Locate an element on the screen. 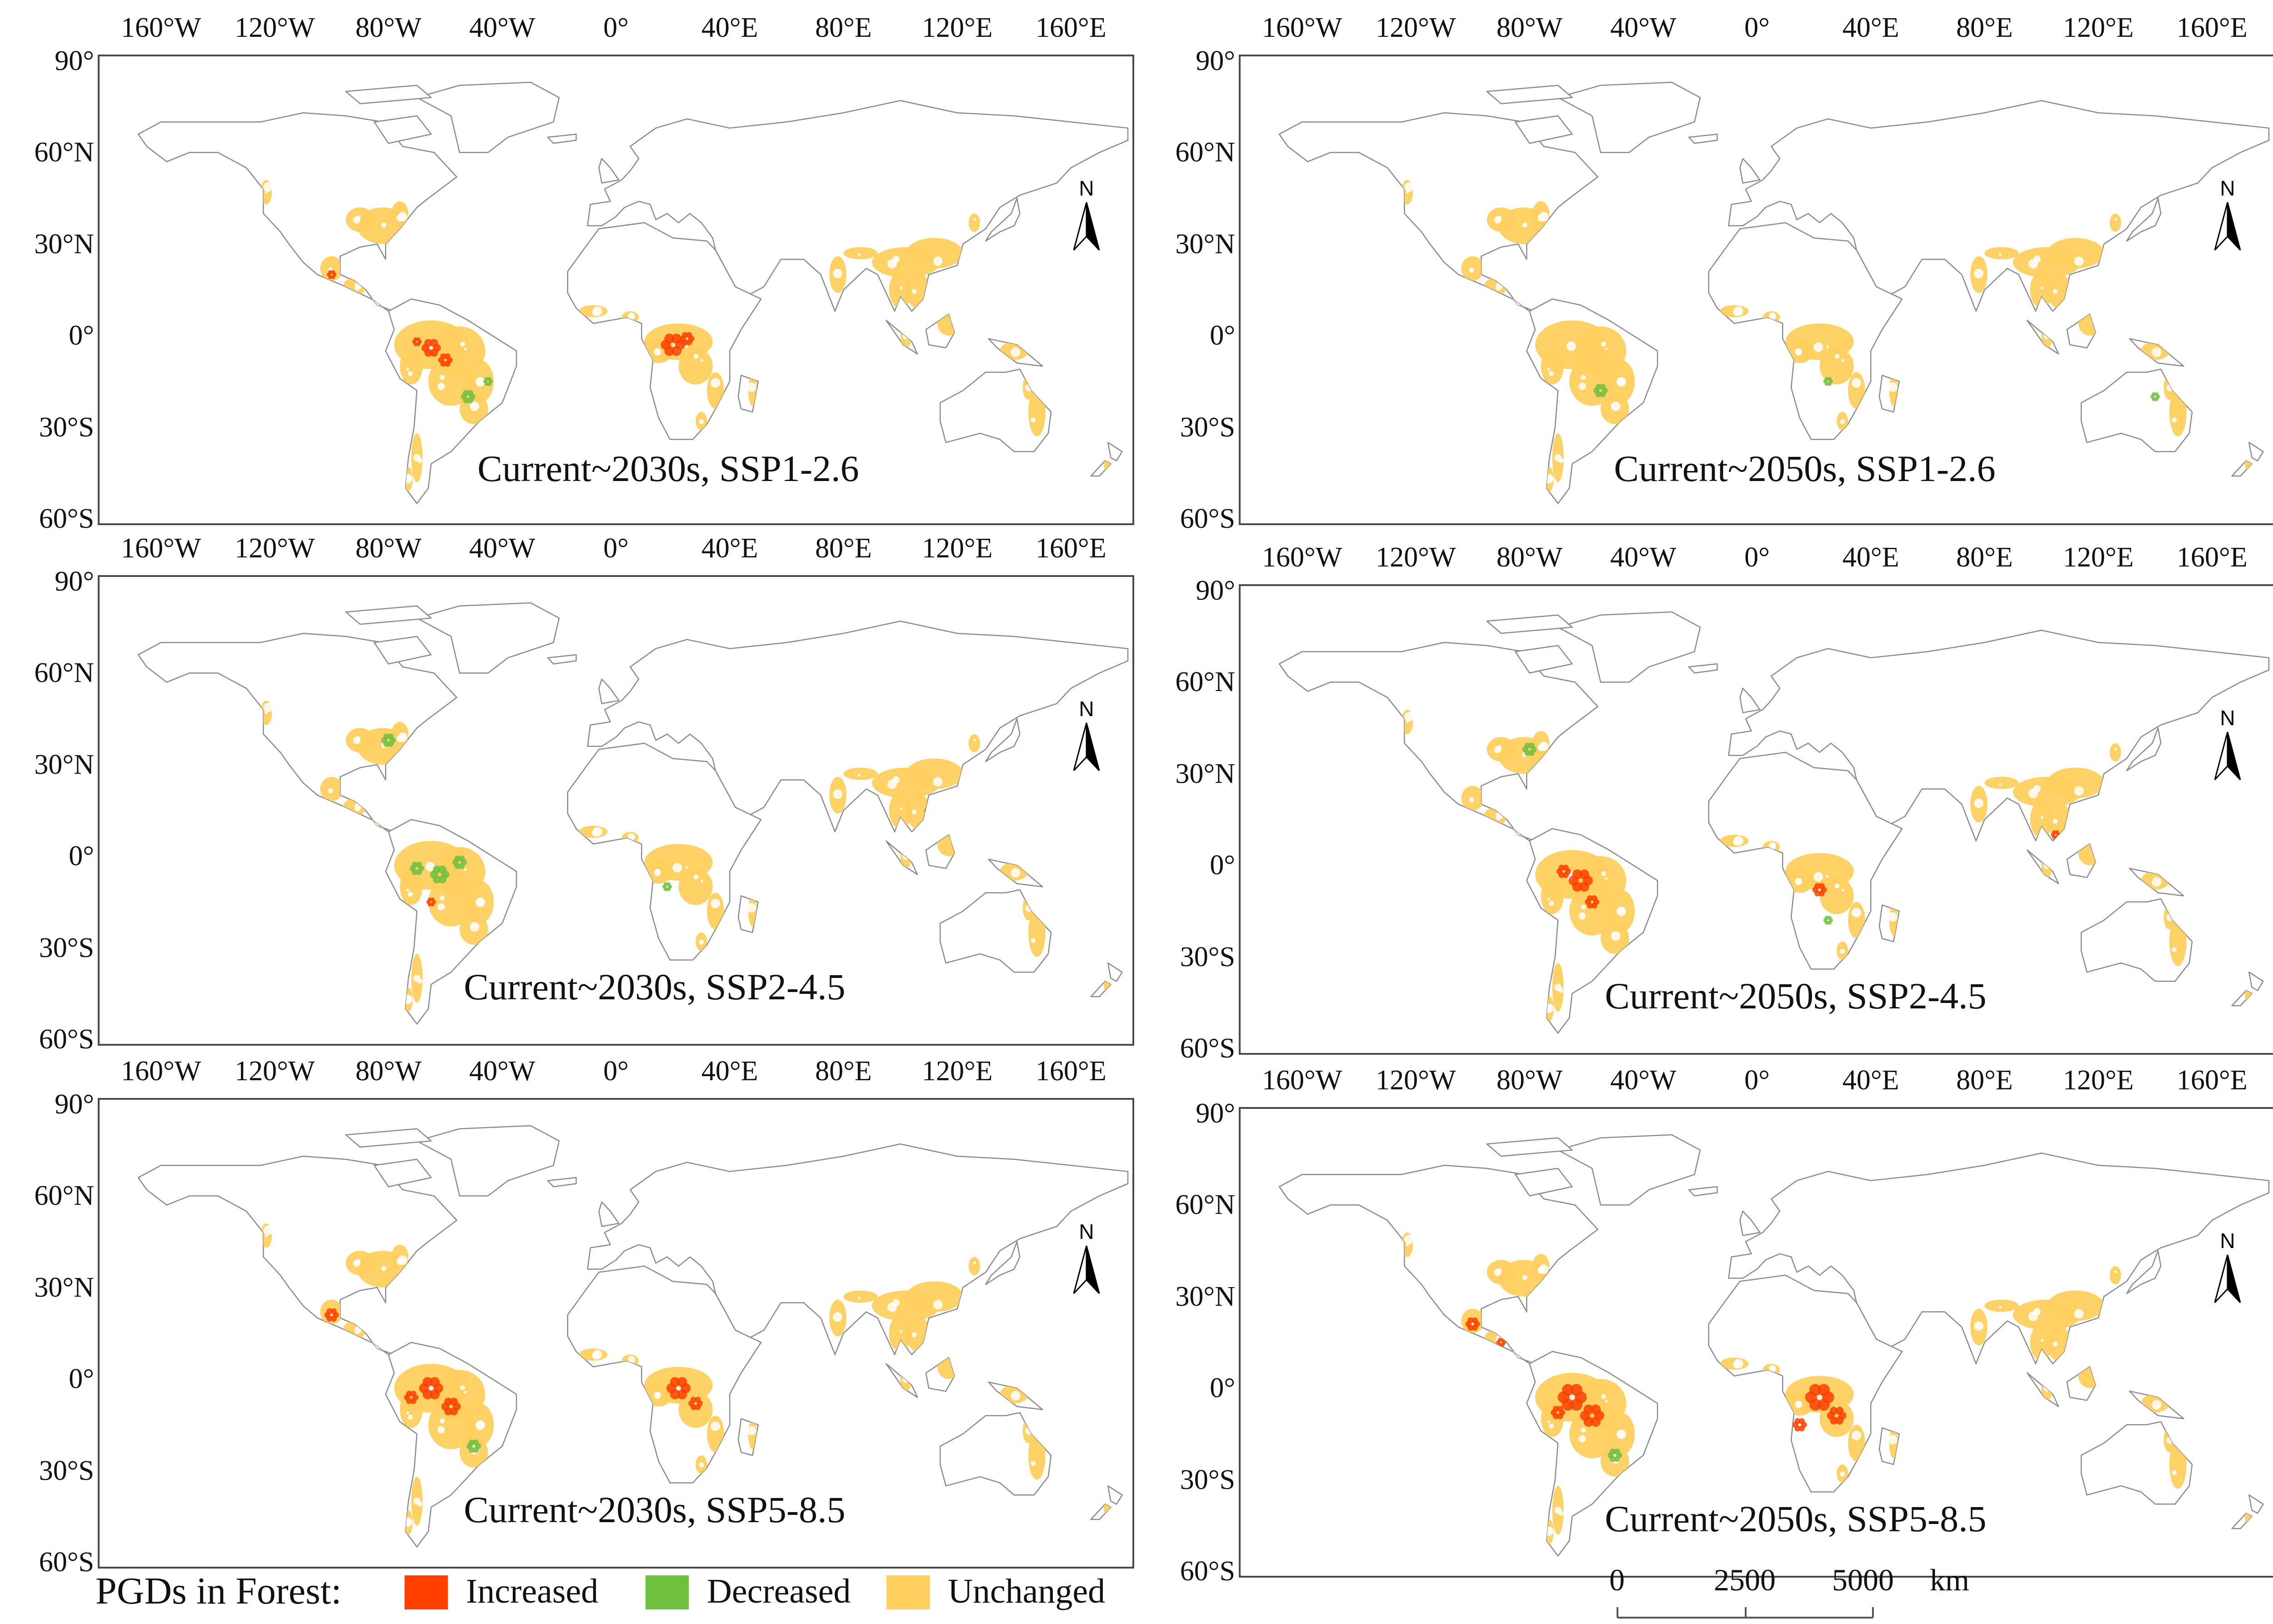 This screenshot has height=1624, width=2273. landmass-iceland is located at coordinates (1703, 668).